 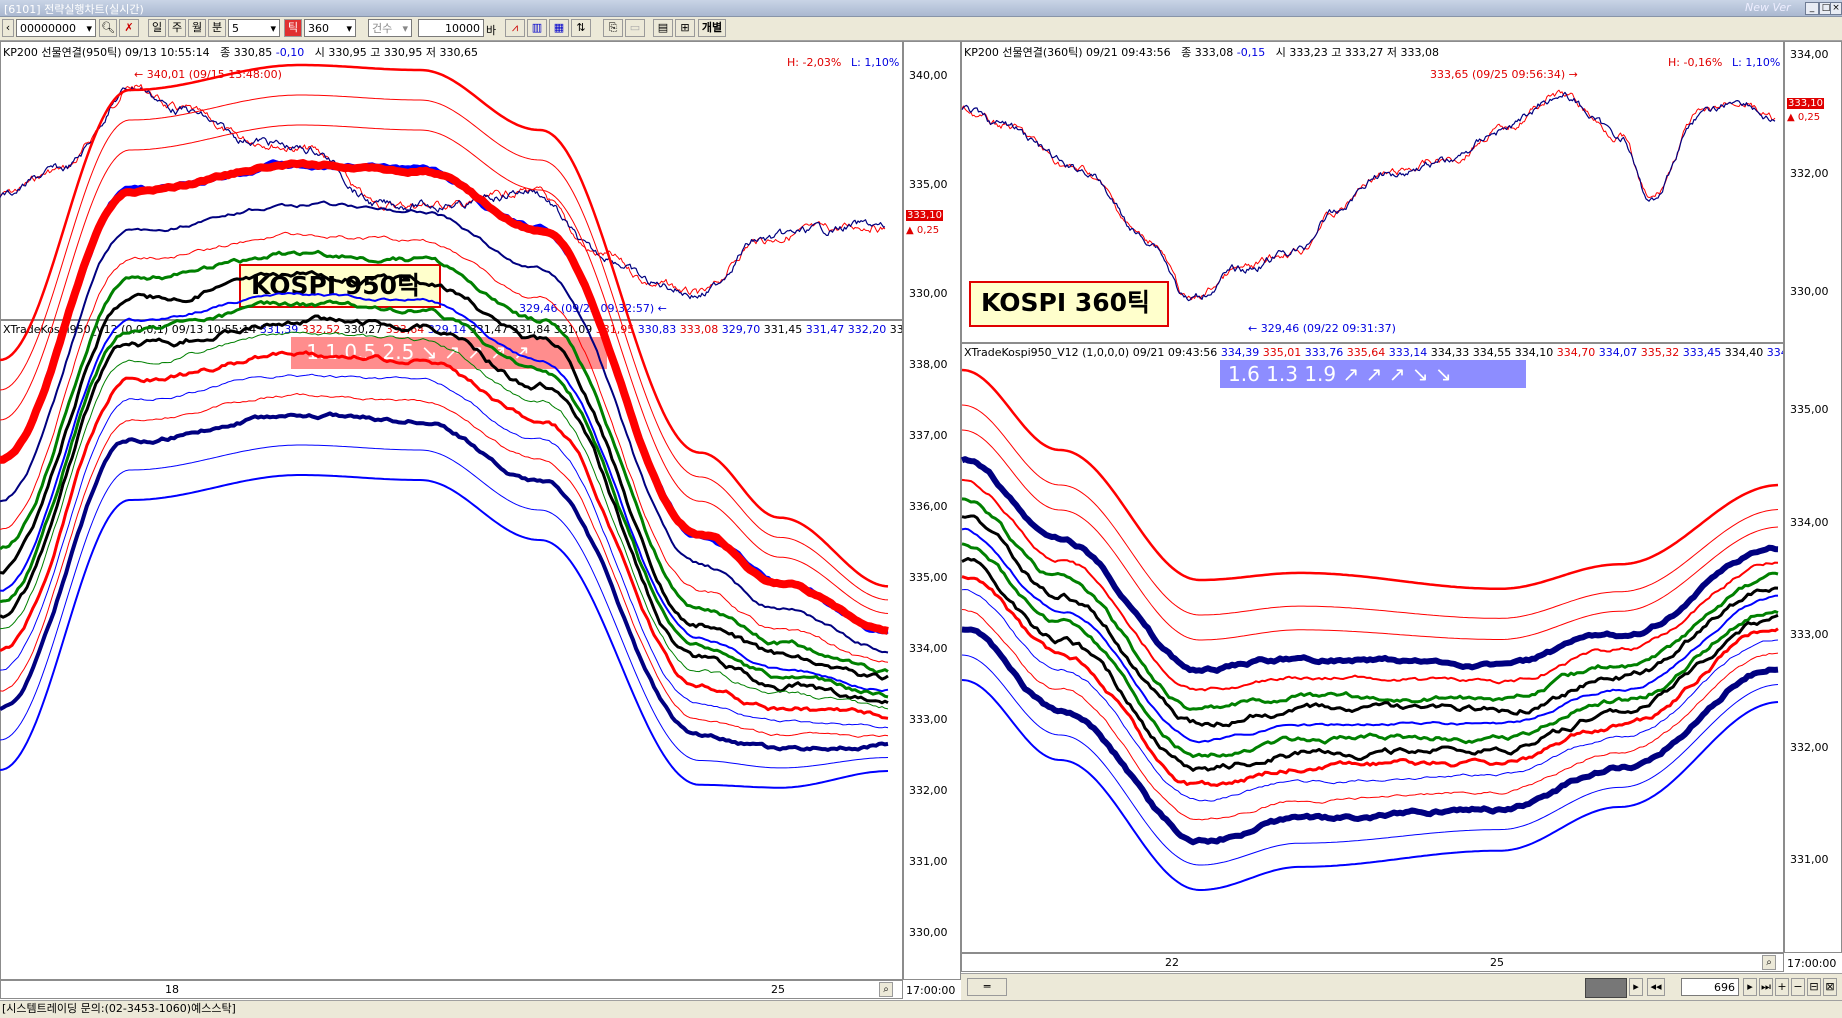 What do you see at coordinates (559, 28) in the screenshot?
I see `candle-chart-icon: ▦` at bounding box center [559, 28].